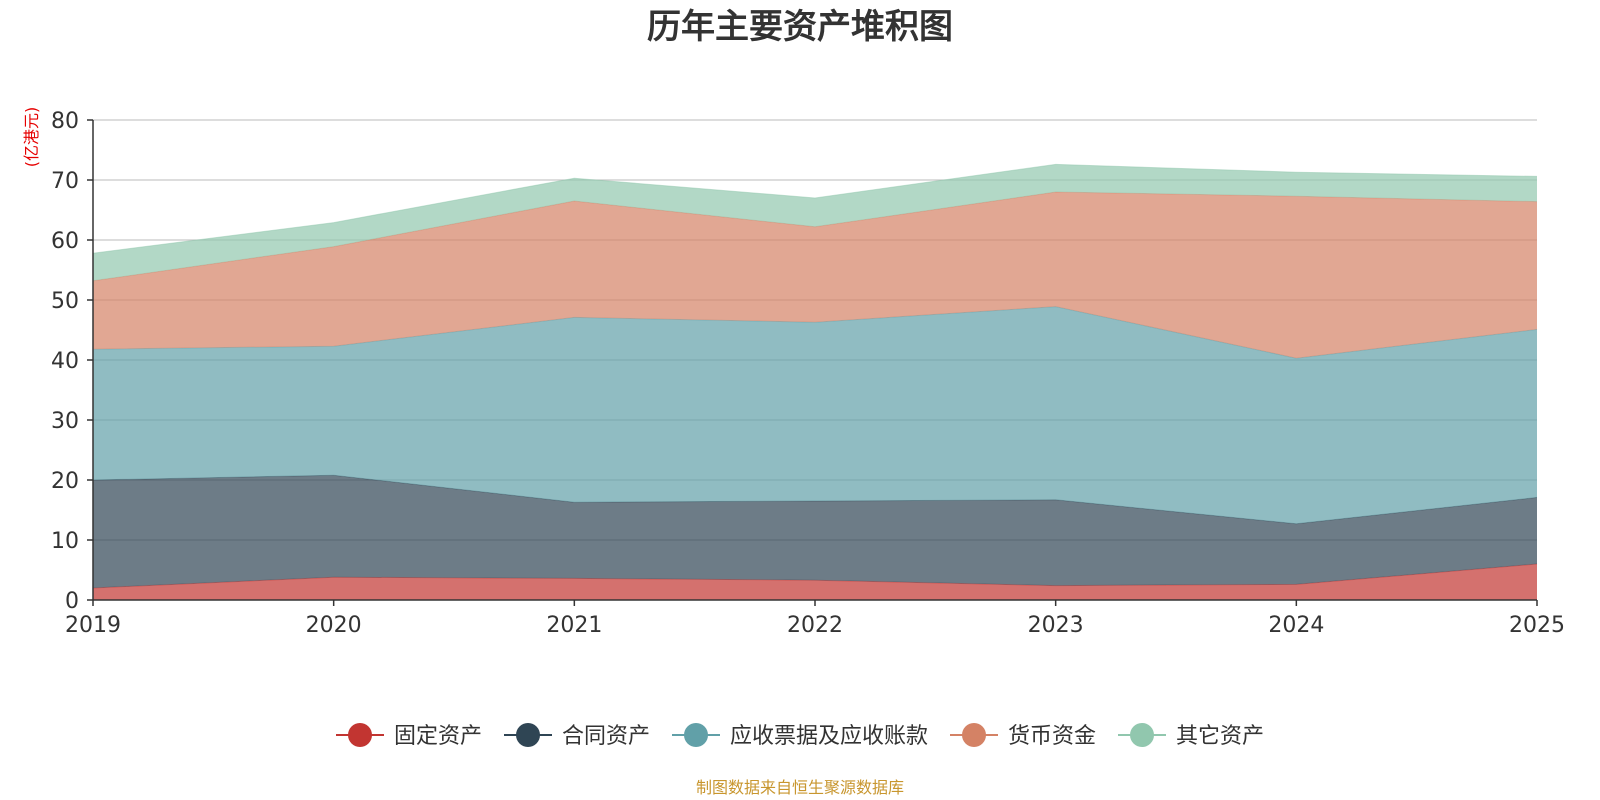  I want to click on legend: 固定资产 合同资产 应收票据及应收账款 货币资金 其它资产, so click(800, 736).